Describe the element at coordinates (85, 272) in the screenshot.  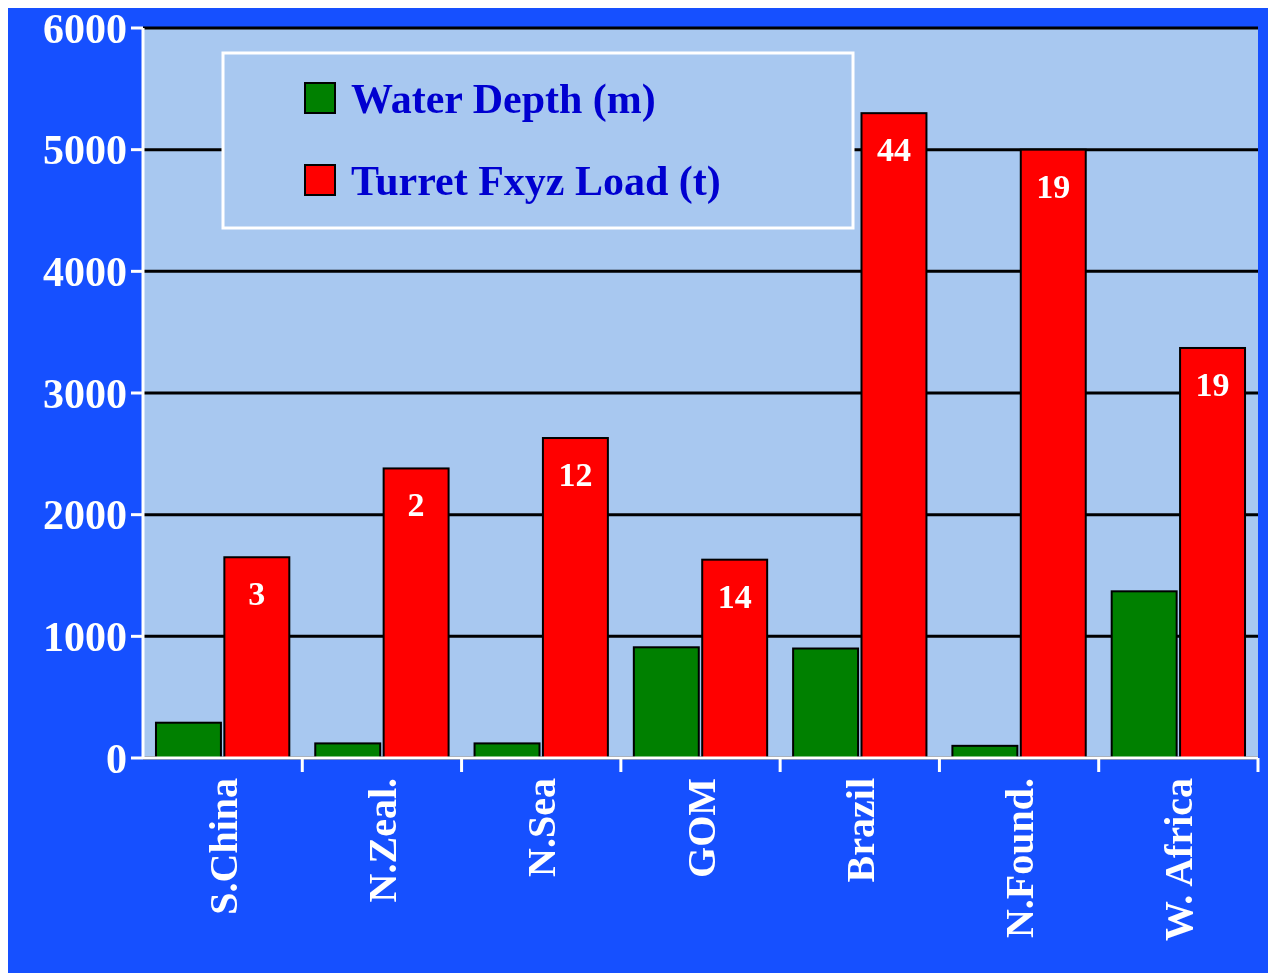
I see `y-tick-label: 4000` at that location.